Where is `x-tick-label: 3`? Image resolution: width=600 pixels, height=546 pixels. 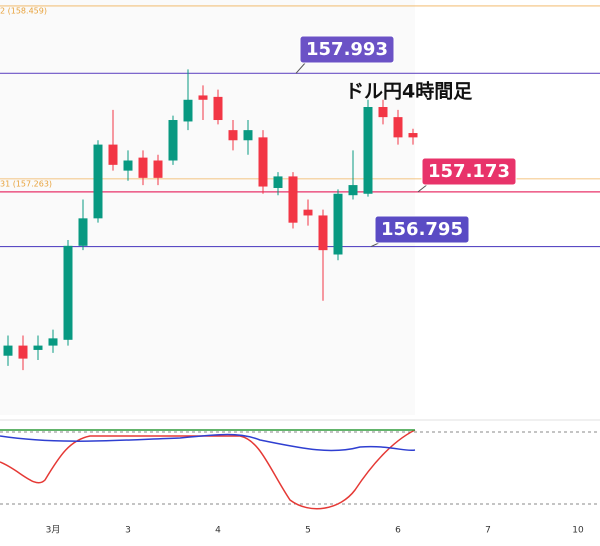
x-tick-label: 3 is located at coordinates (128, 531).